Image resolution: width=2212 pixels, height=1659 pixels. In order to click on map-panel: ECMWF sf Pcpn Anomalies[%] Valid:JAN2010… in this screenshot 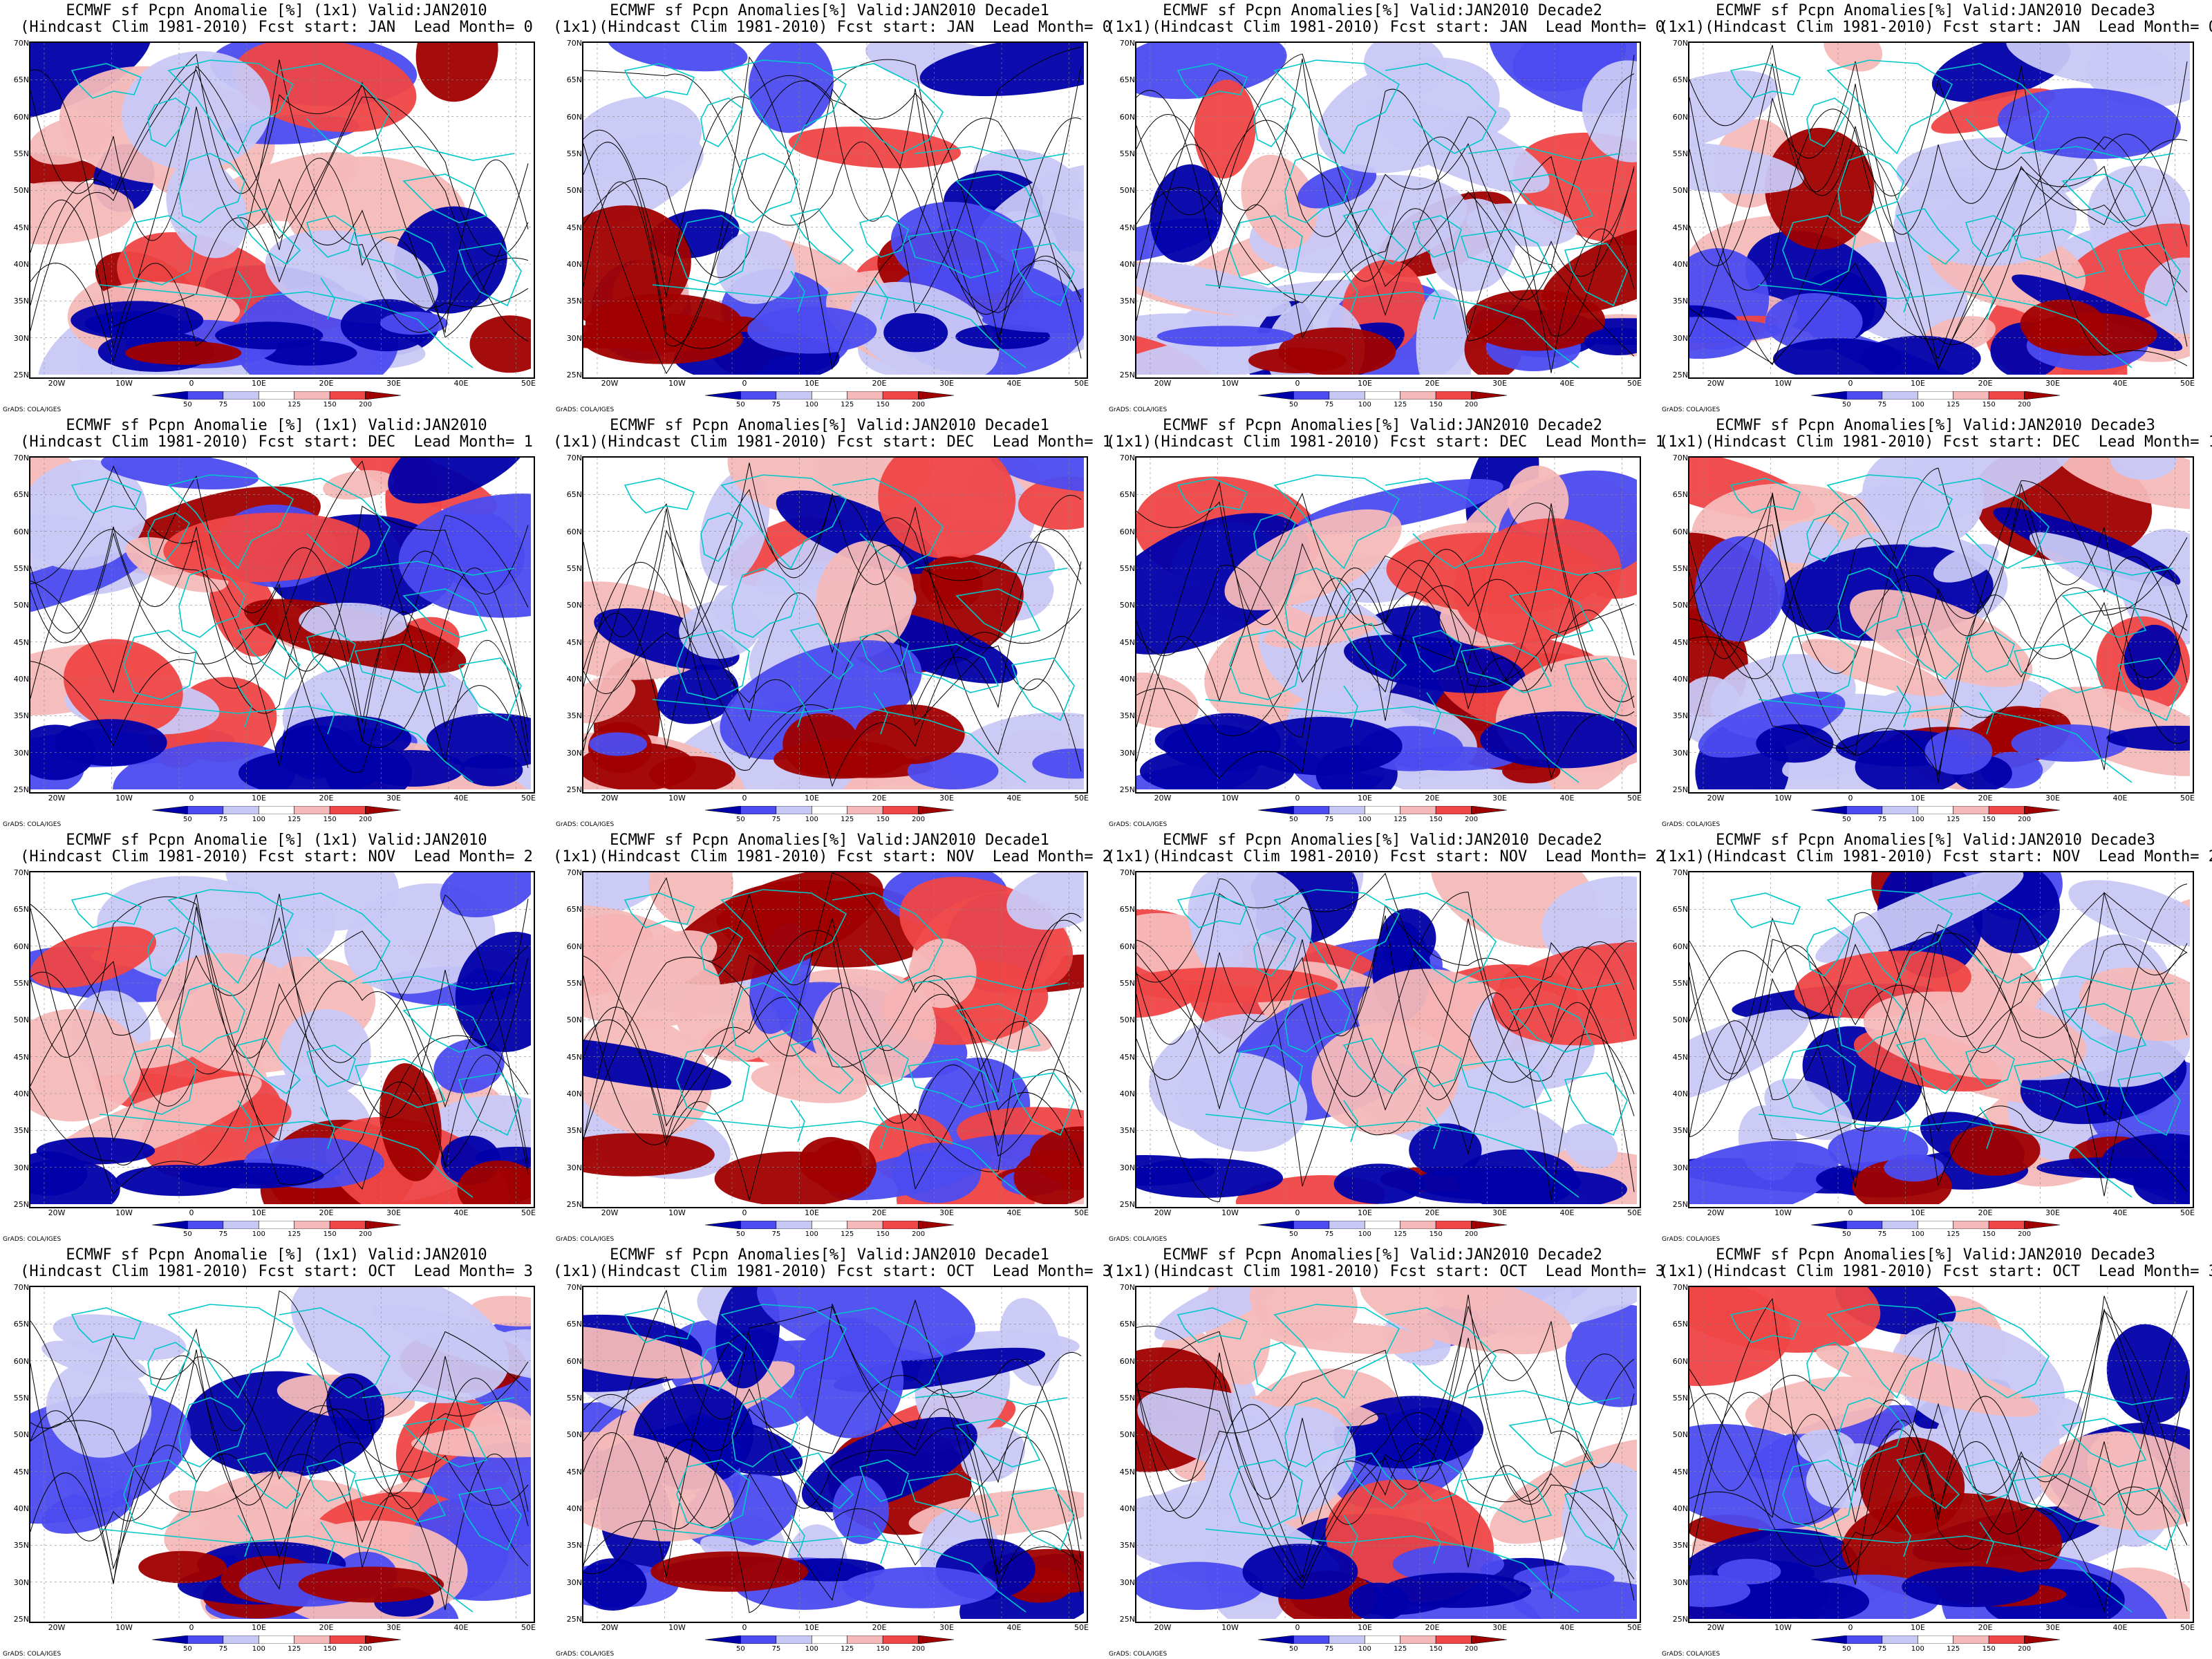, I will do `click(833, 1451)`.